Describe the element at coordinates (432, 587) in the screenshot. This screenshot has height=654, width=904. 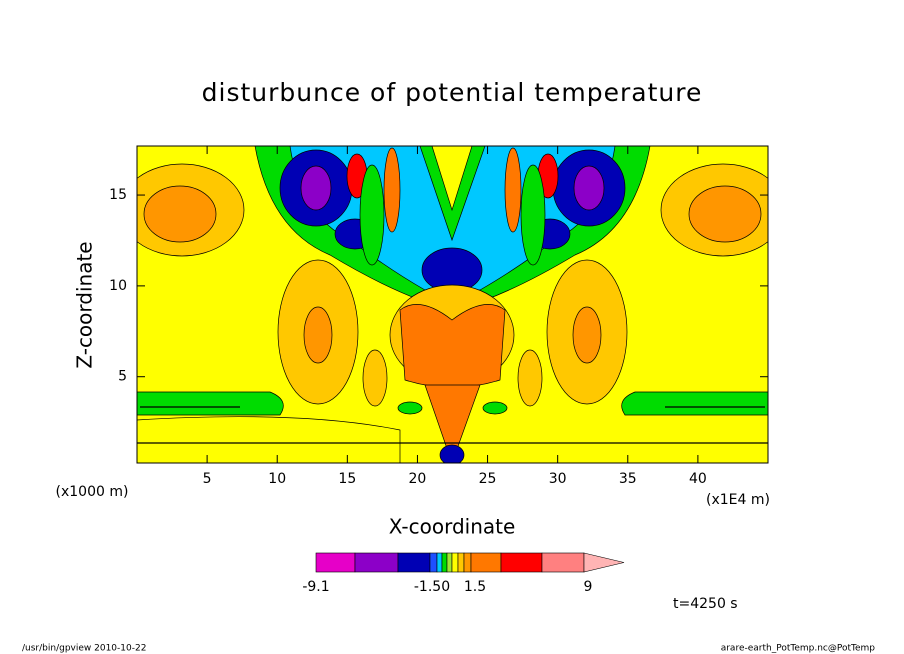
I see `colorbar-tick-label: -1.50` at that location.